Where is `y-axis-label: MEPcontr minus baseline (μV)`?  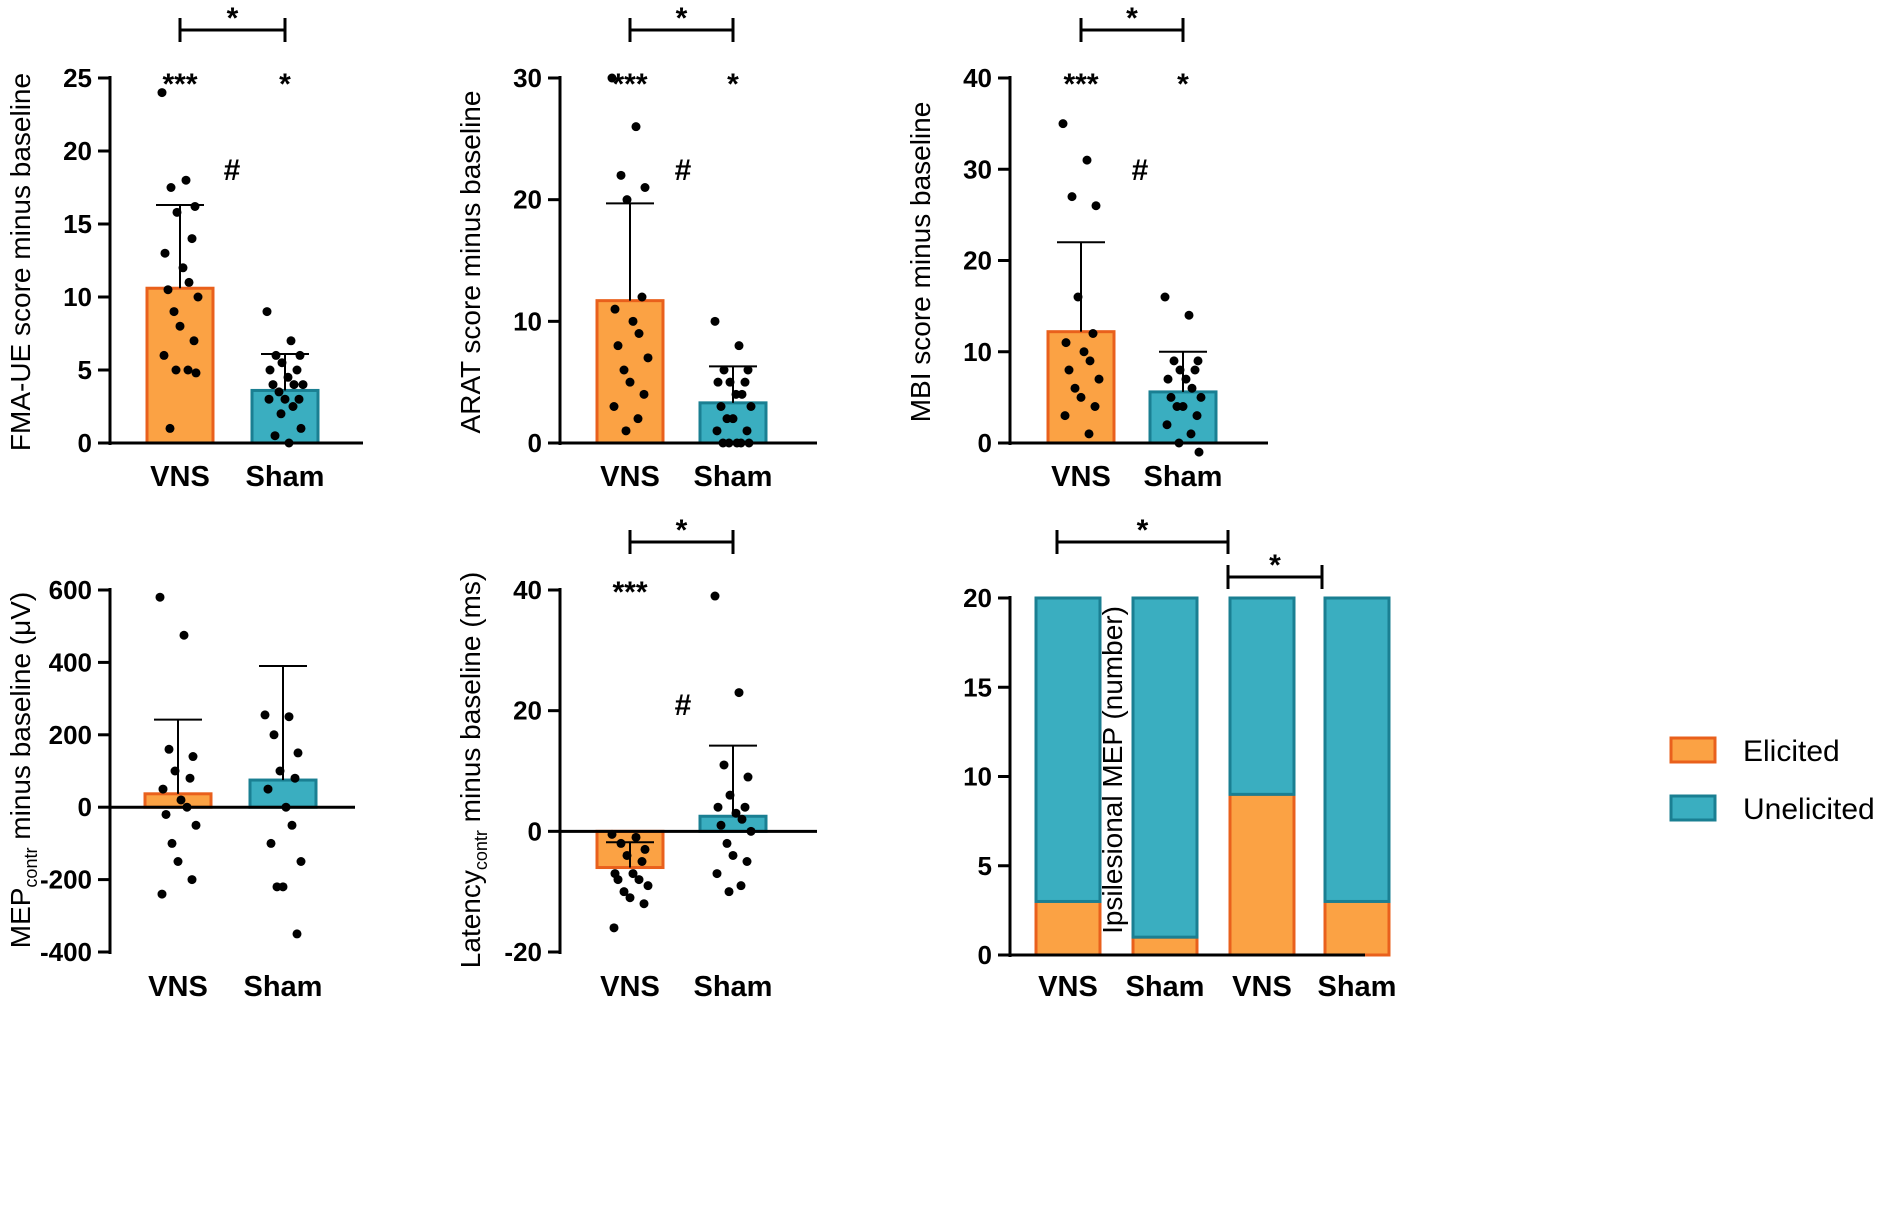
y-axis-label: MEPcontr minus baseline (μV) is located at coordinates (23, 770).